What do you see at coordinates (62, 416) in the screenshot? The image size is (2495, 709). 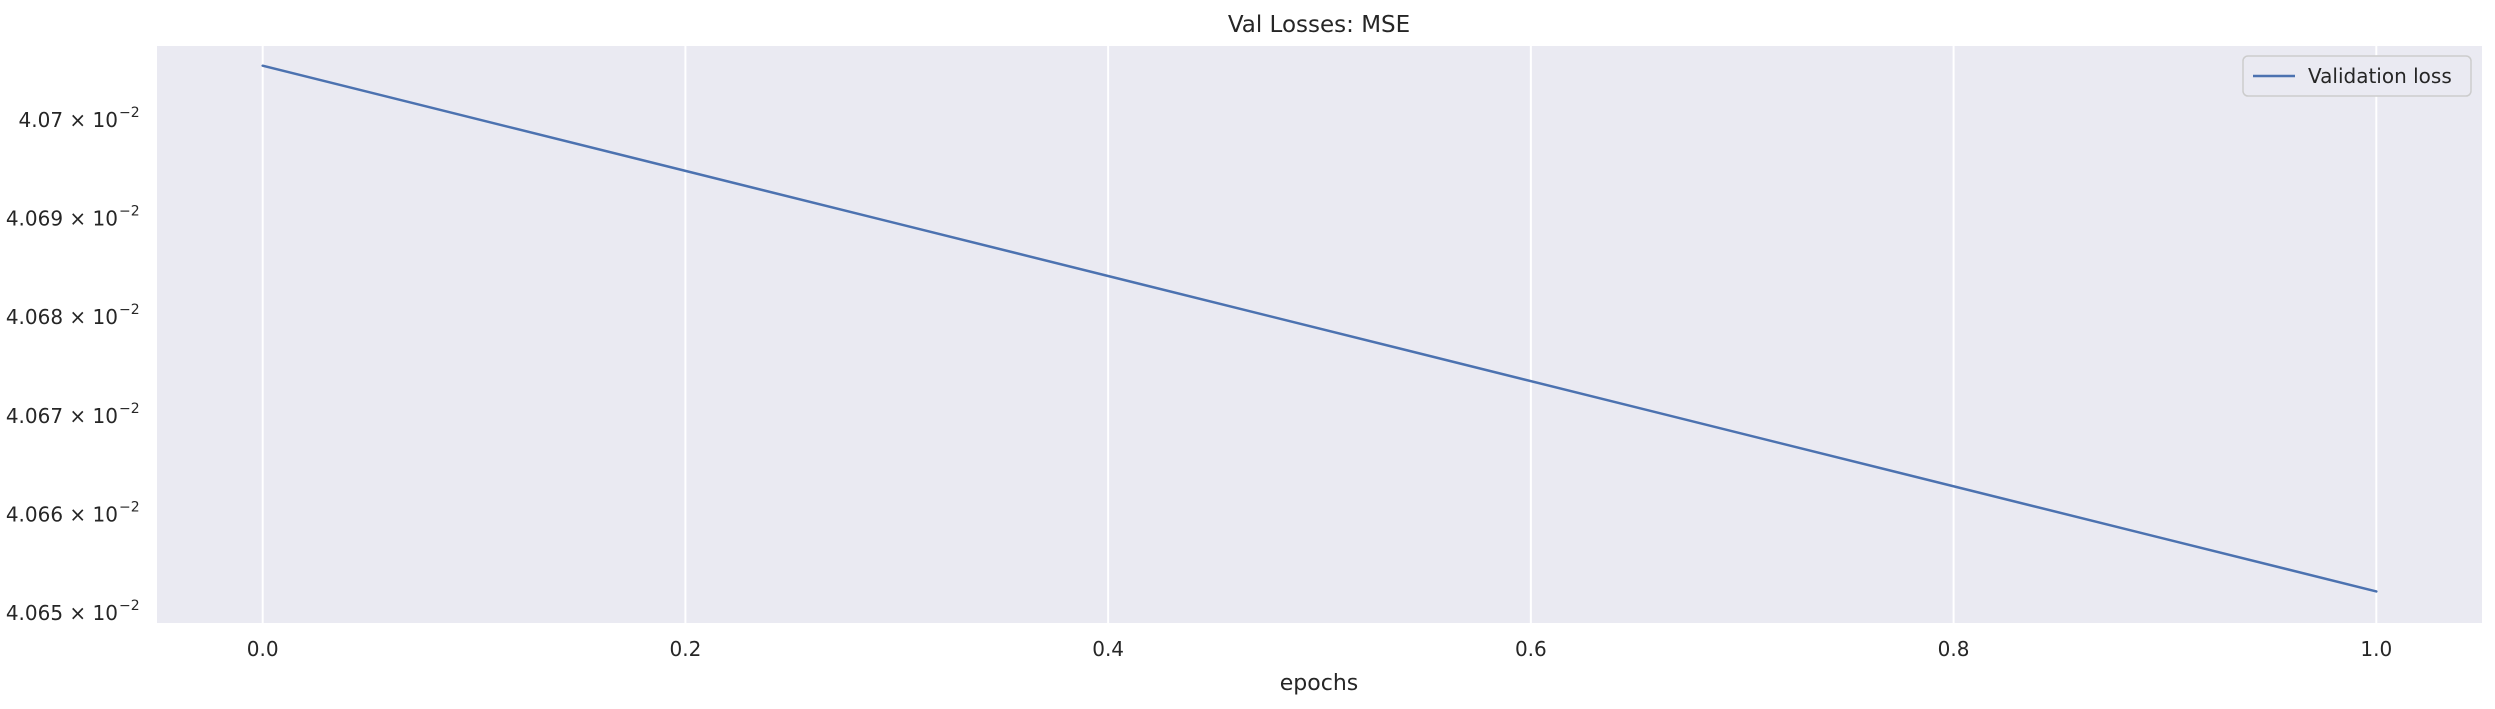 I see `y-tick-label: 4.067 × 10` at bounding box center [62, 416].